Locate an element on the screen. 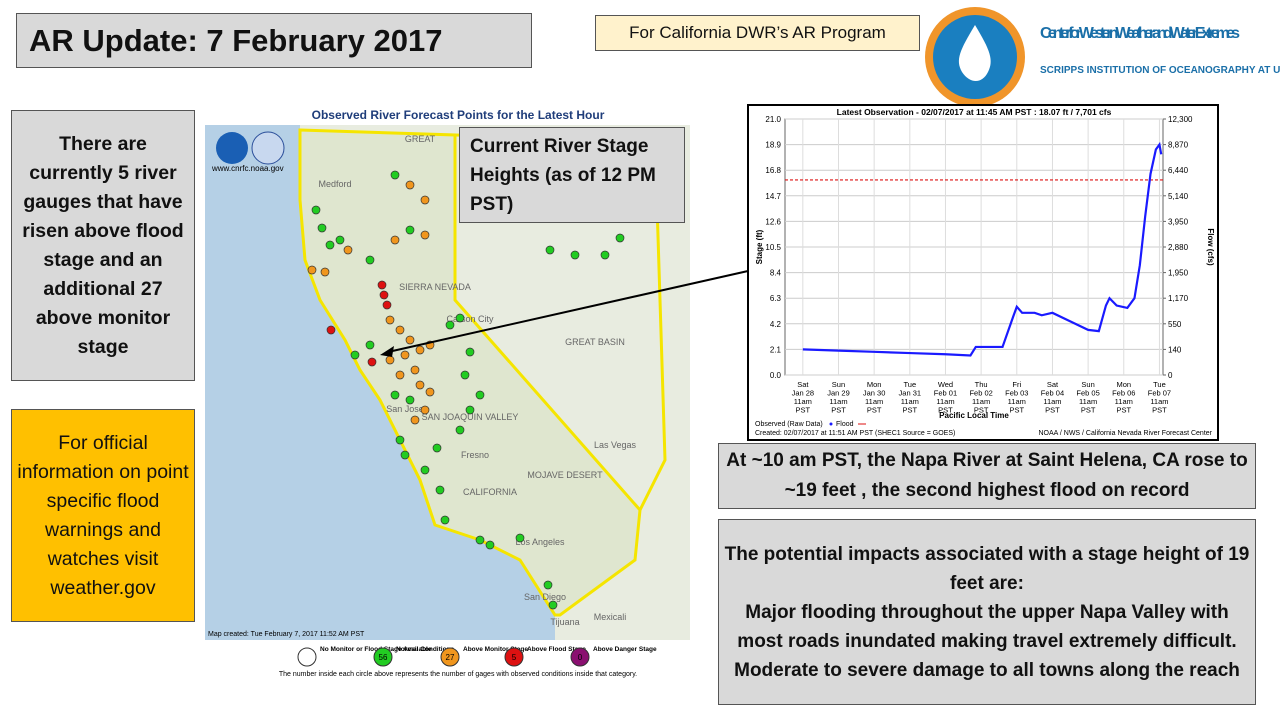  x-tick-label: Feb 03 is located at coordinates (1016, 393).